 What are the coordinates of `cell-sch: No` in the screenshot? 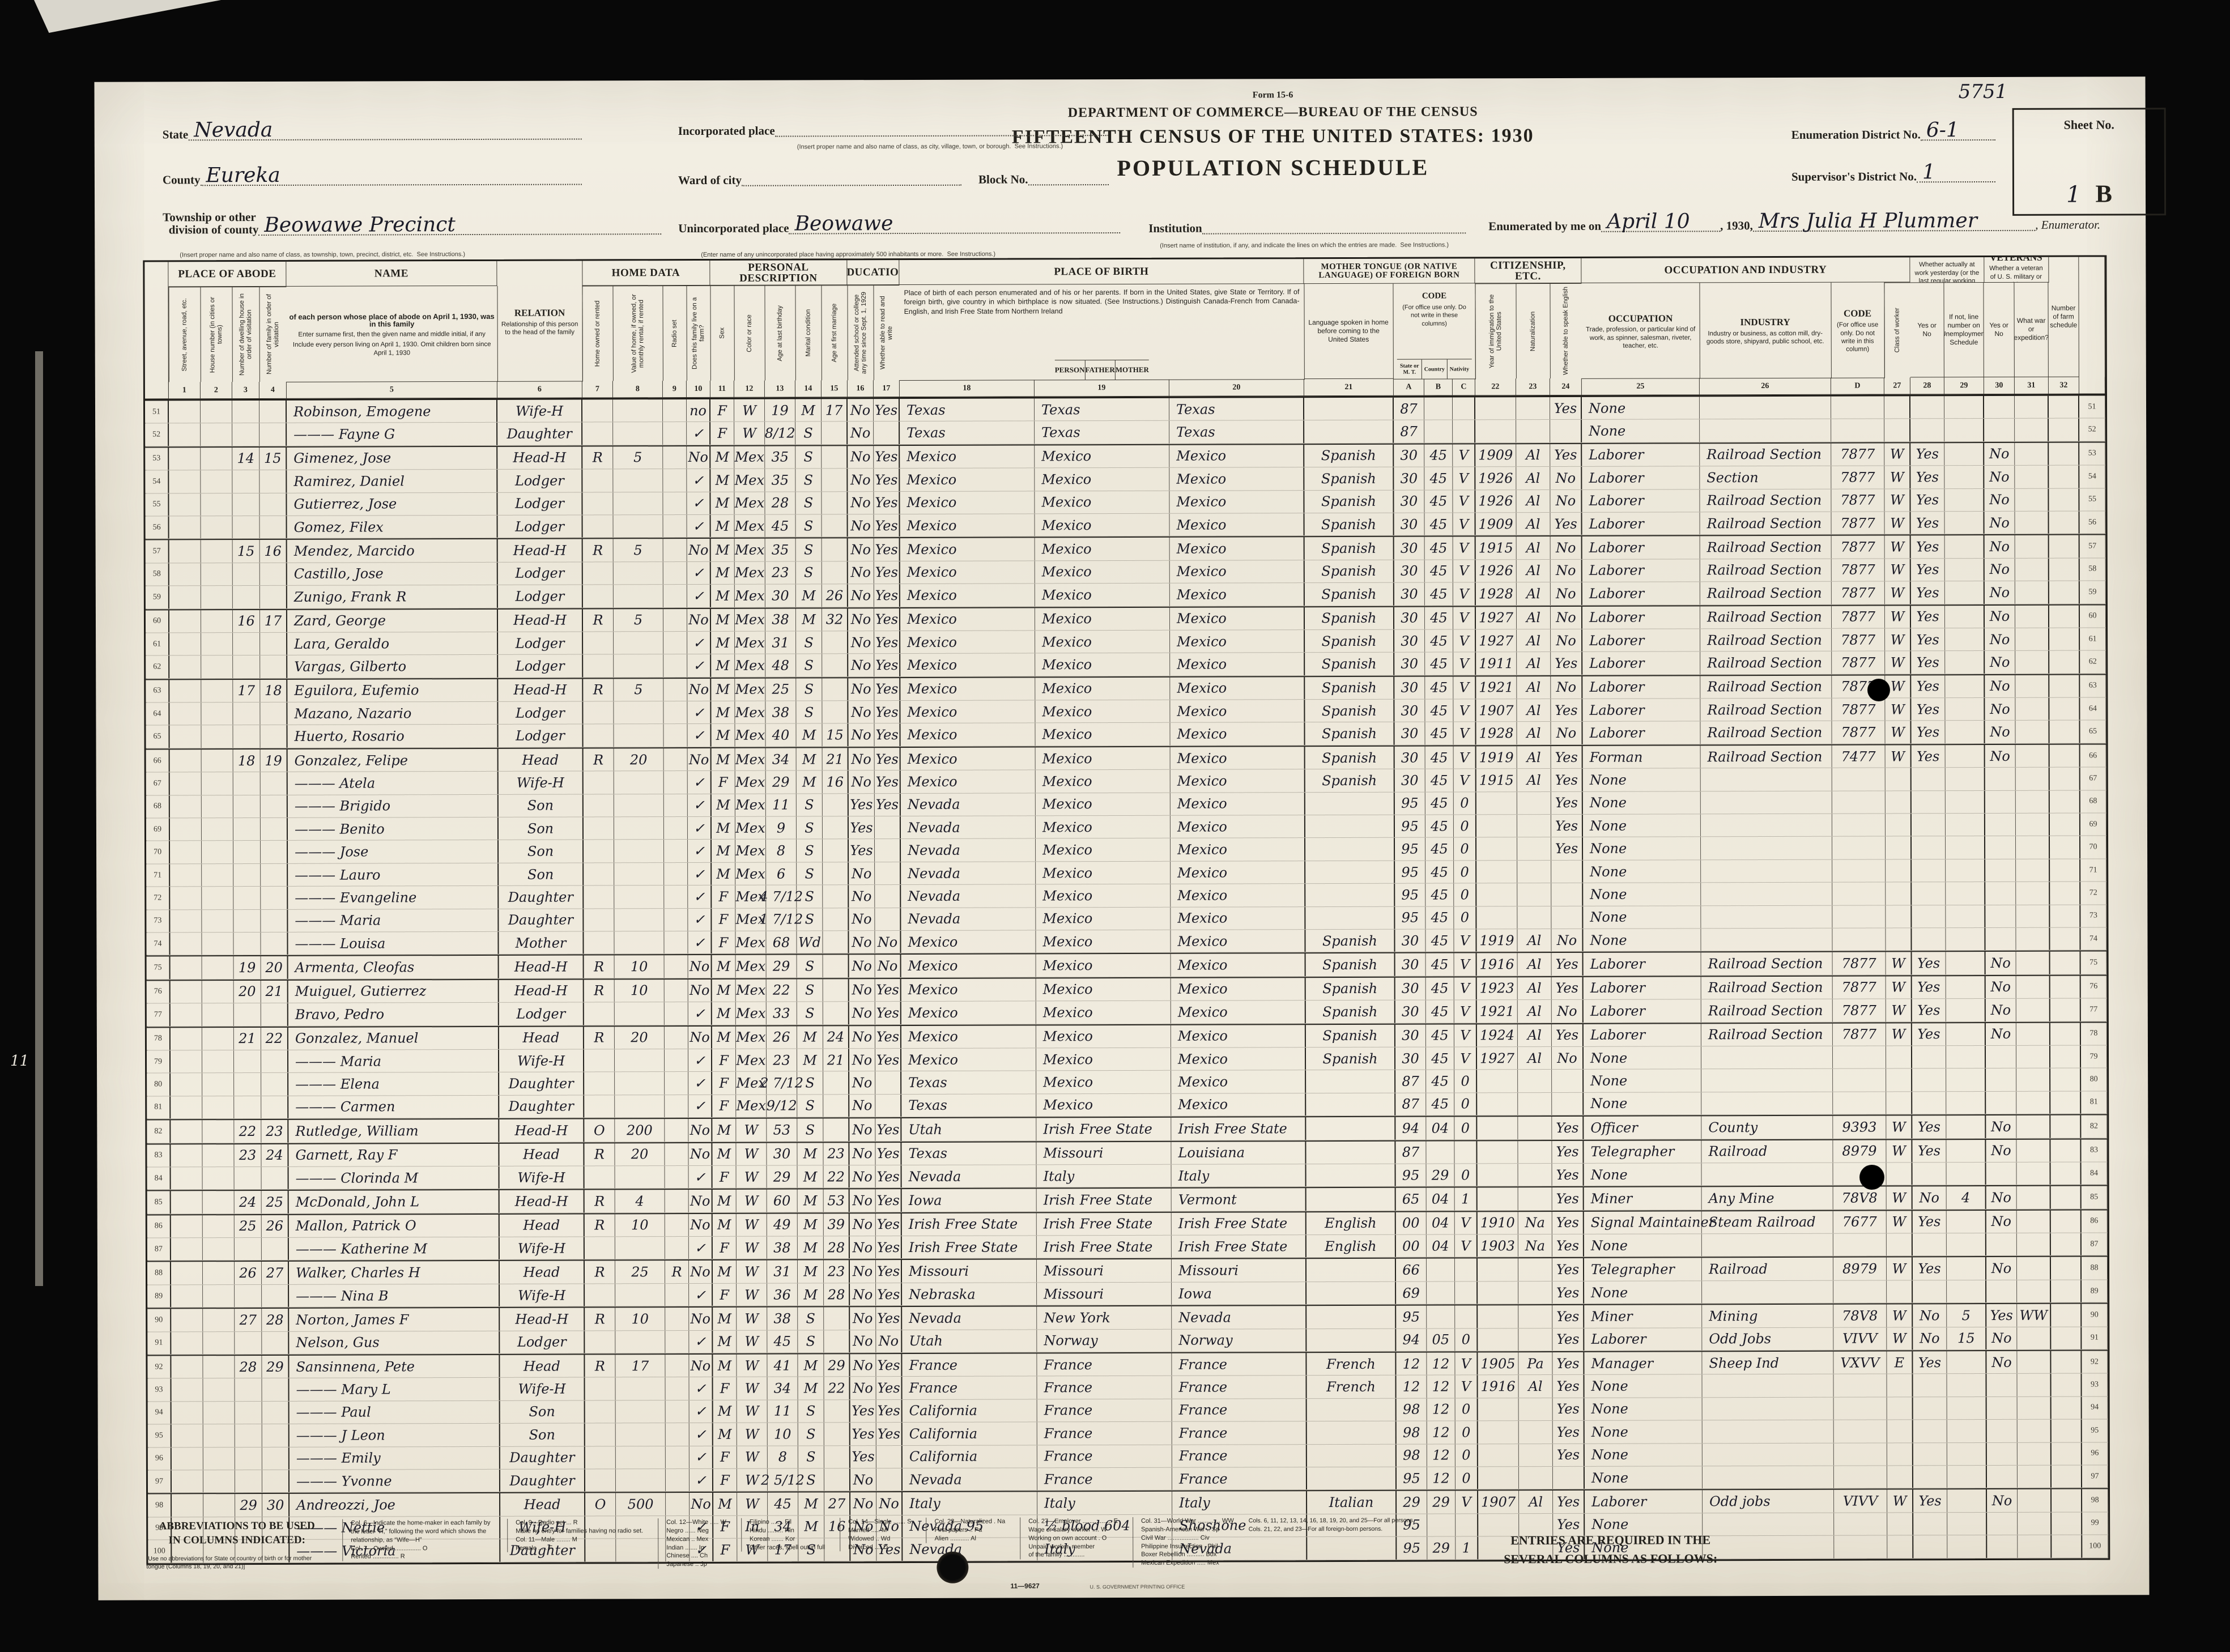 It's located at (862, 920).